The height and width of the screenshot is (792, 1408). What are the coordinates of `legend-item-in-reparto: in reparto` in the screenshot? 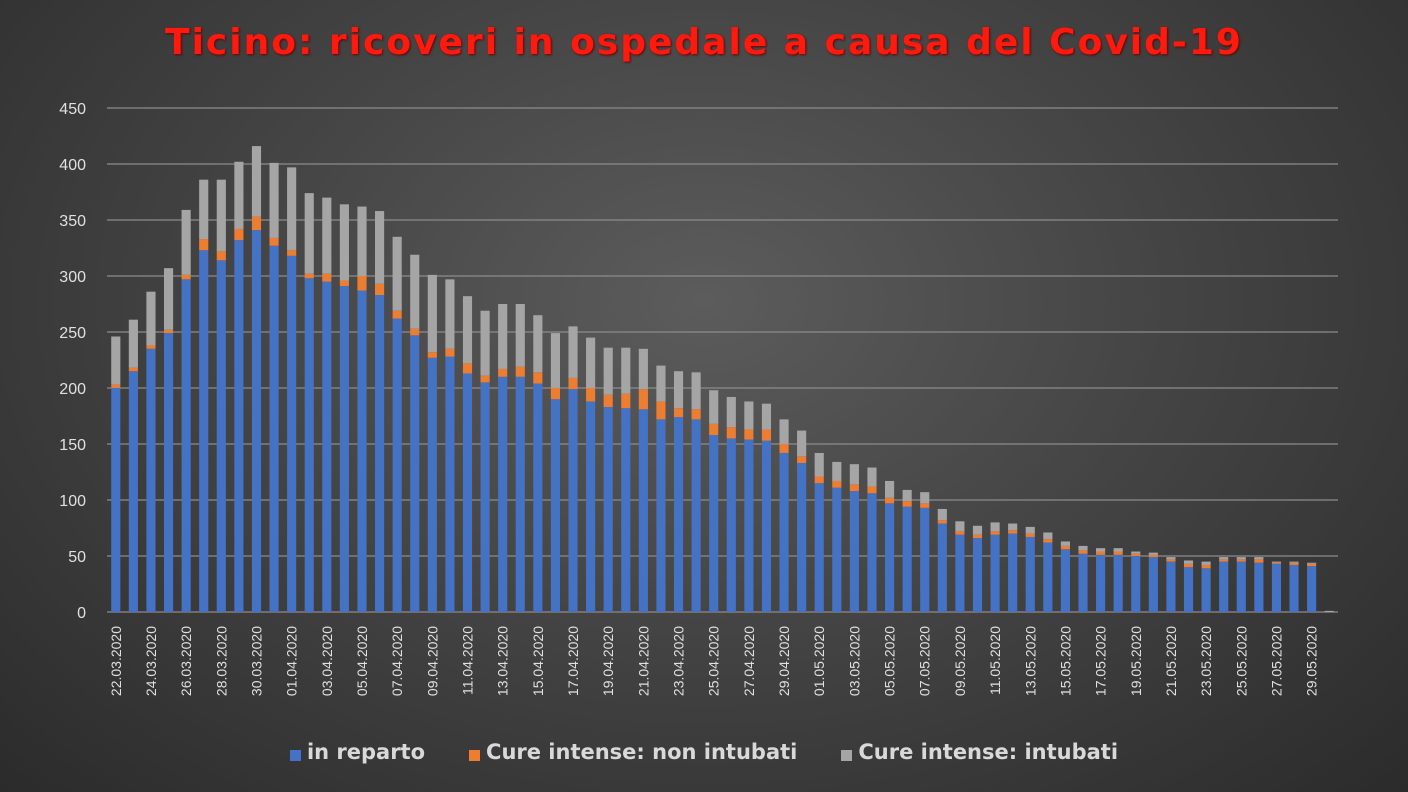 It's located at (357, 752).